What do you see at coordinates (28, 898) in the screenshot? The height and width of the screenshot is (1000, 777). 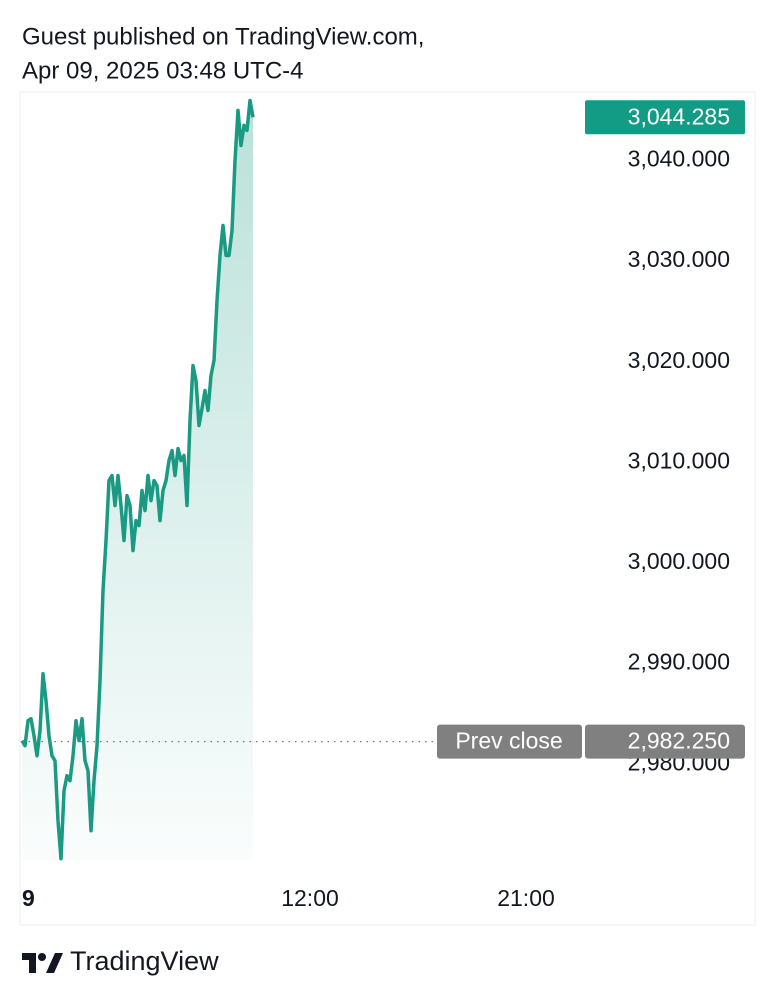 I see `x-tick-label: 9` at bounding box center [28, 898].